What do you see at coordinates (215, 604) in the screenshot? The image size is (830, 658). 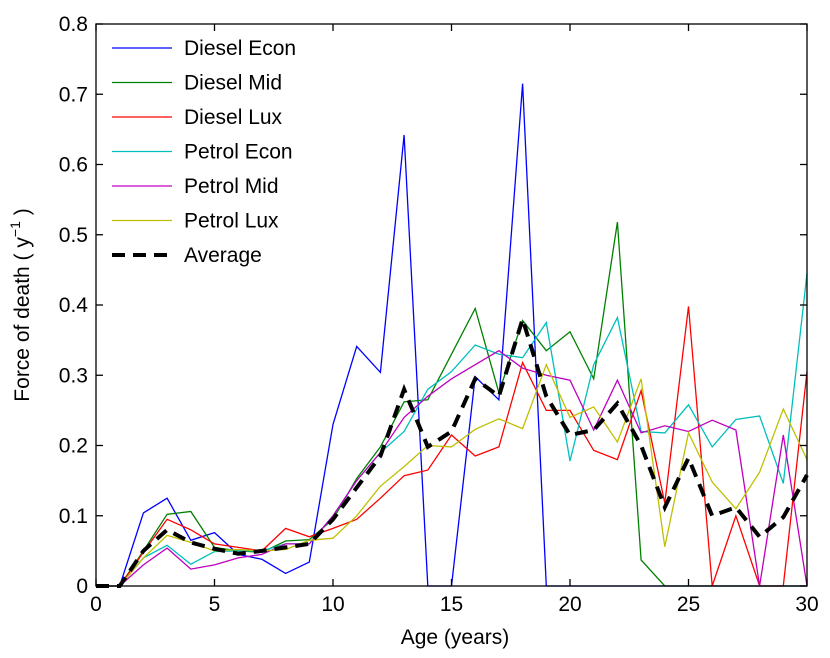 I see `x-tick-label: 5` at bounding box center [215, 604].